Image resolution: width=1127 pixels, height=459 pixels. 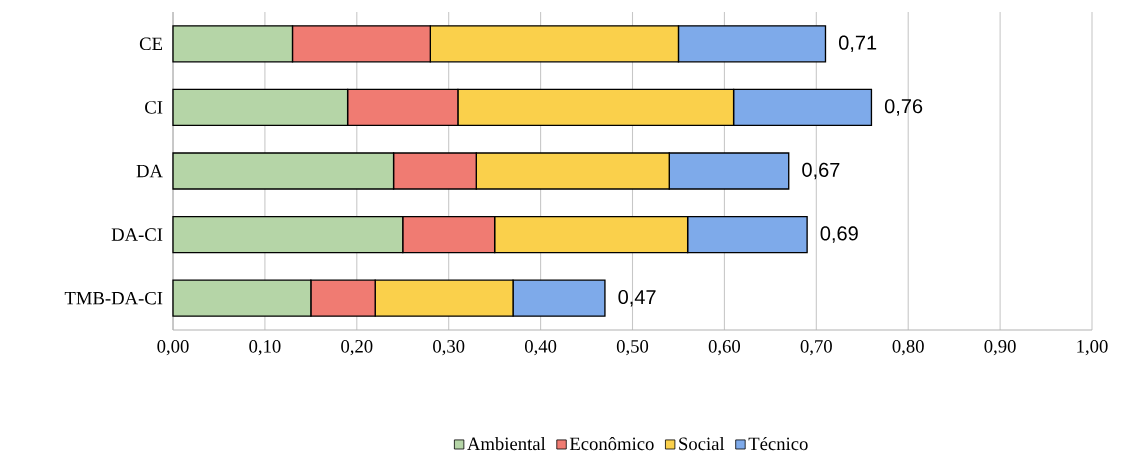 What do you see at coordinates (357, 348) in the screenshot?
I see `x-tick-label: 0,20` at bounding box center [357, 348].